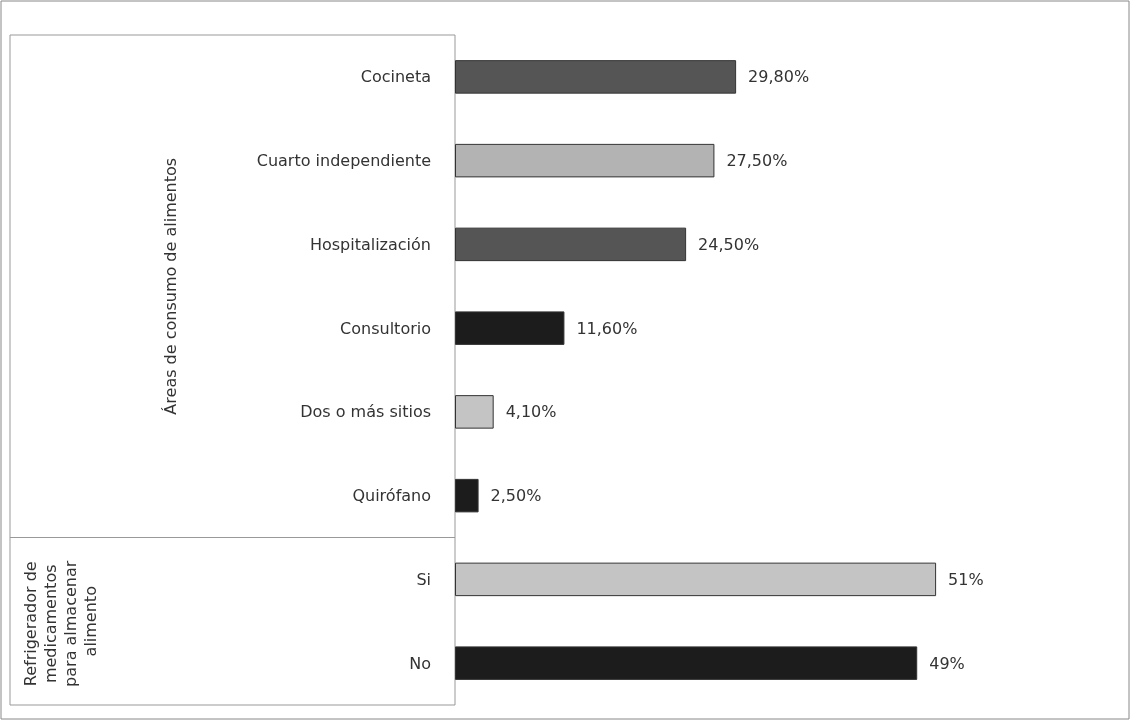  I want to click on y-tick-label: Quirófano, so click(391, 496).